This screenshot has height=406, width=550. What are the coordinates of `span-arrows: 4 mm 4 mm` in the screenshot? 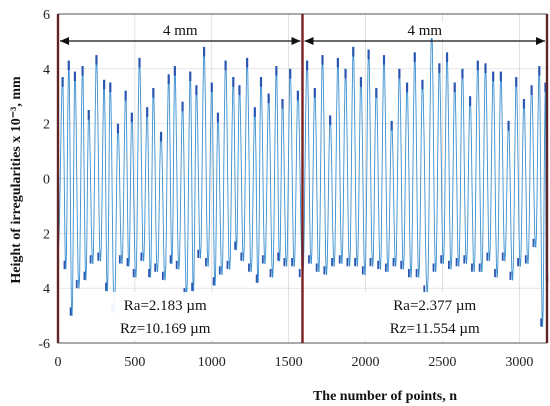 It's located at (302, 33).